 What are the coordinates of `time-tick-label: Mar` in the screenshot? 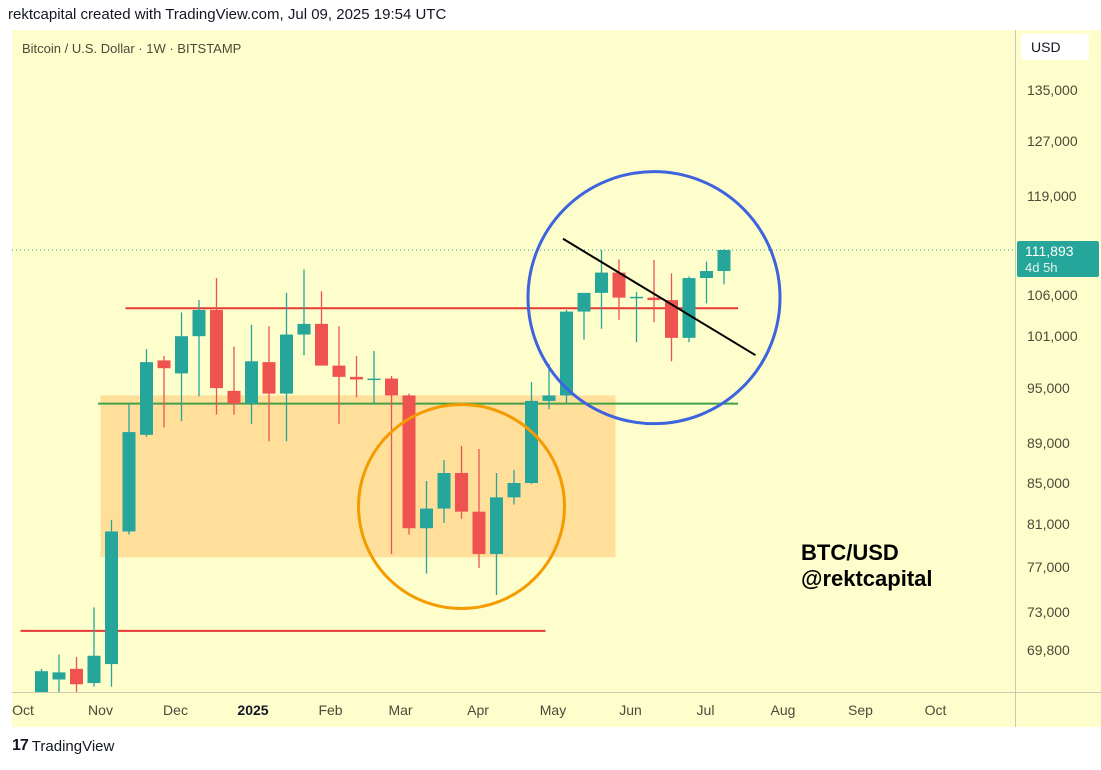 It's located at (400, 710).